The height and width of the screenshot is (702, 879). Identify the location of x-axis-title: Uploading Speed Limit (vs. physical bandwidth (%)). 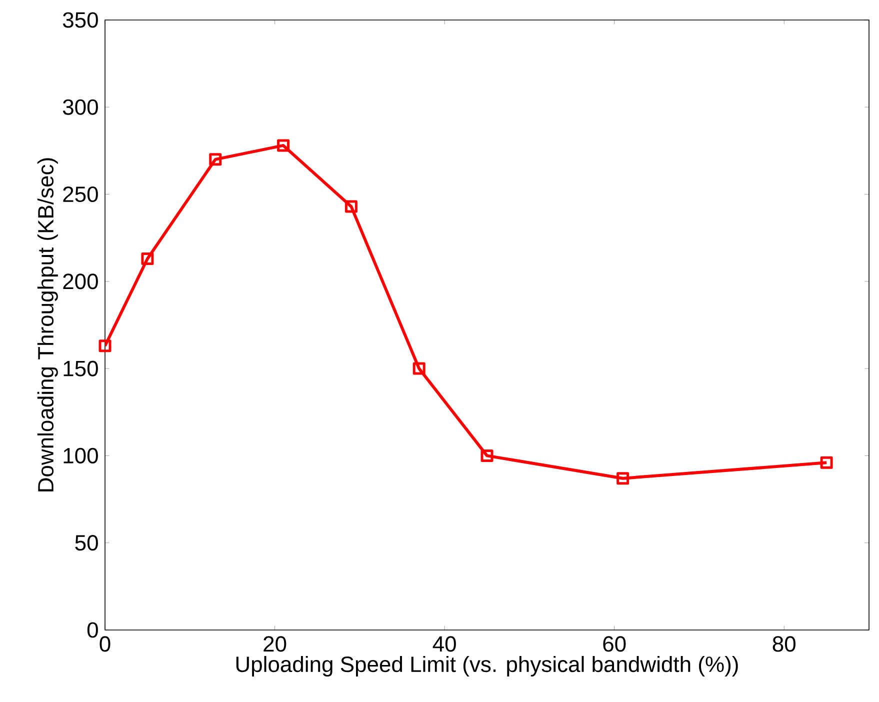
(487, 666).